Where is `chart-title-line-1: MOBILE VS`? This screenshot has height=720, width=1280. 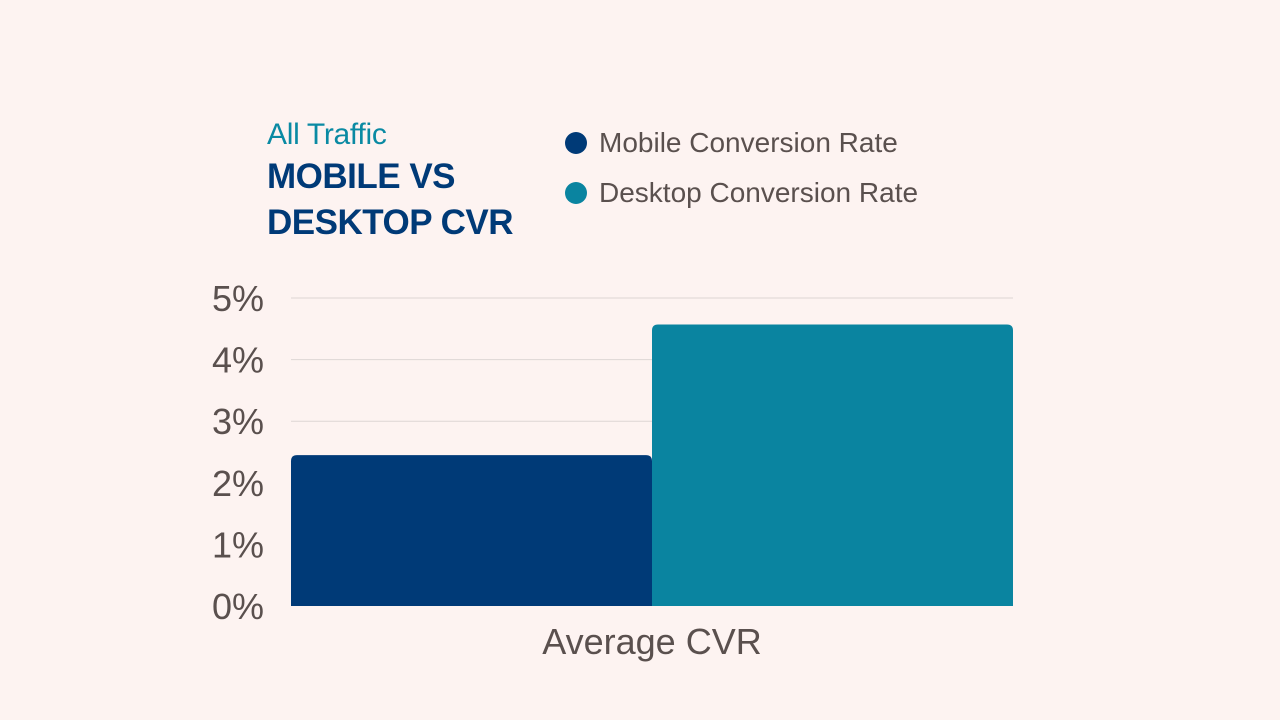
chart-title-line-1: MOBILE VS is located at coordinates (361, 176).